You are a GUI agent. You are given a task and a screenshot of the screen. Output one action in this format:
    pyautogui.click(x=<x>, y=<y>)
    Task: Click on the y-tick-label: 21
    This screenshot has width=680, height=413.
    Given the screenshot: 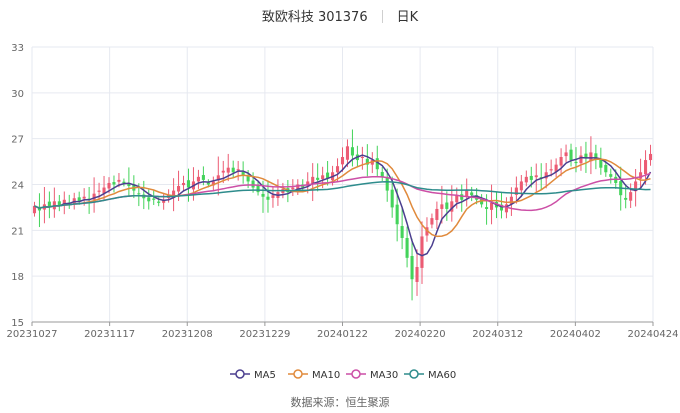 What is the action you would take?
    pyautogui.click(x=17, y=231)
    